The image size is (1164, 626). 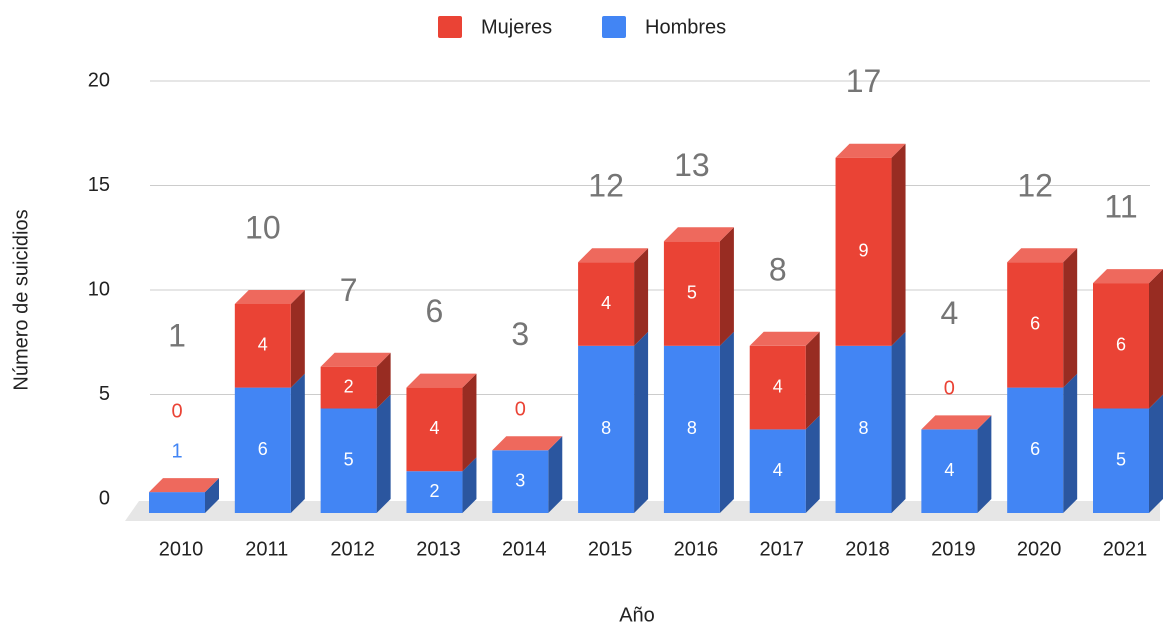 What do you see at coordinates (263, 227) in the screenshot?
I see `total-label: 10` at bounding box center [263, 227].